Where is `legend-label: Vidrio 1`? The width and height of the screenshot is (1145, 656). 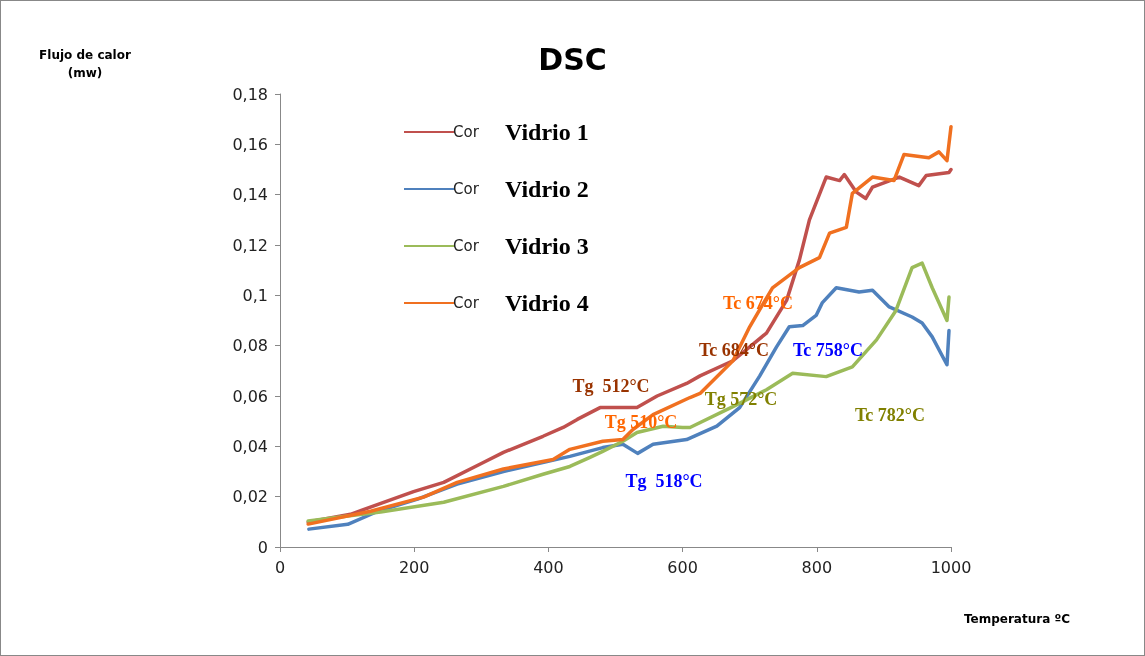
legend-label: Vidrio 1 is located at coordinates (547, 132).